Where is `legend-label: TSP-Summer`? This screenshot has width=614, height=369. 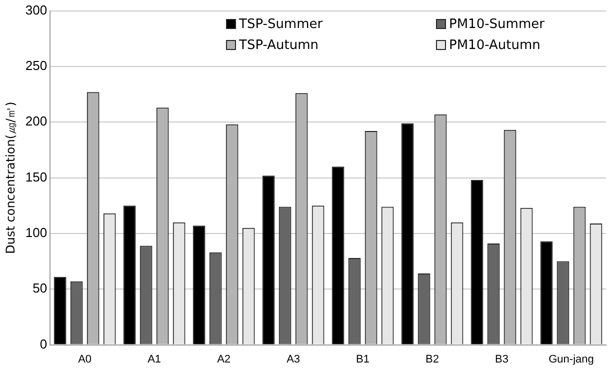 legend-label: TSP-Summer is located at coordinates (281, 24).